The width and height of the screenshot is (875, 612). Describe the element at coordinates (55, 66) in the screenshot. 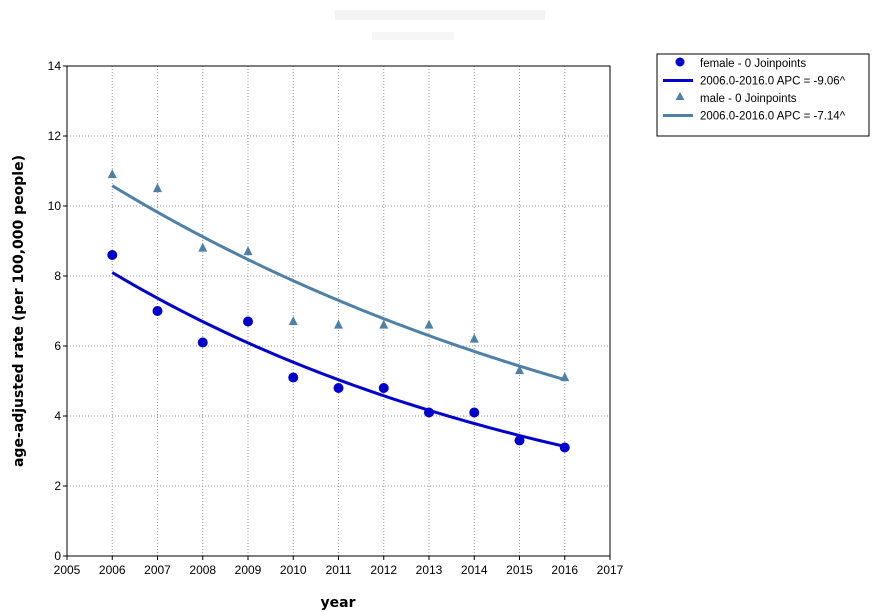

I see `y-tick-label: 14` at that location.